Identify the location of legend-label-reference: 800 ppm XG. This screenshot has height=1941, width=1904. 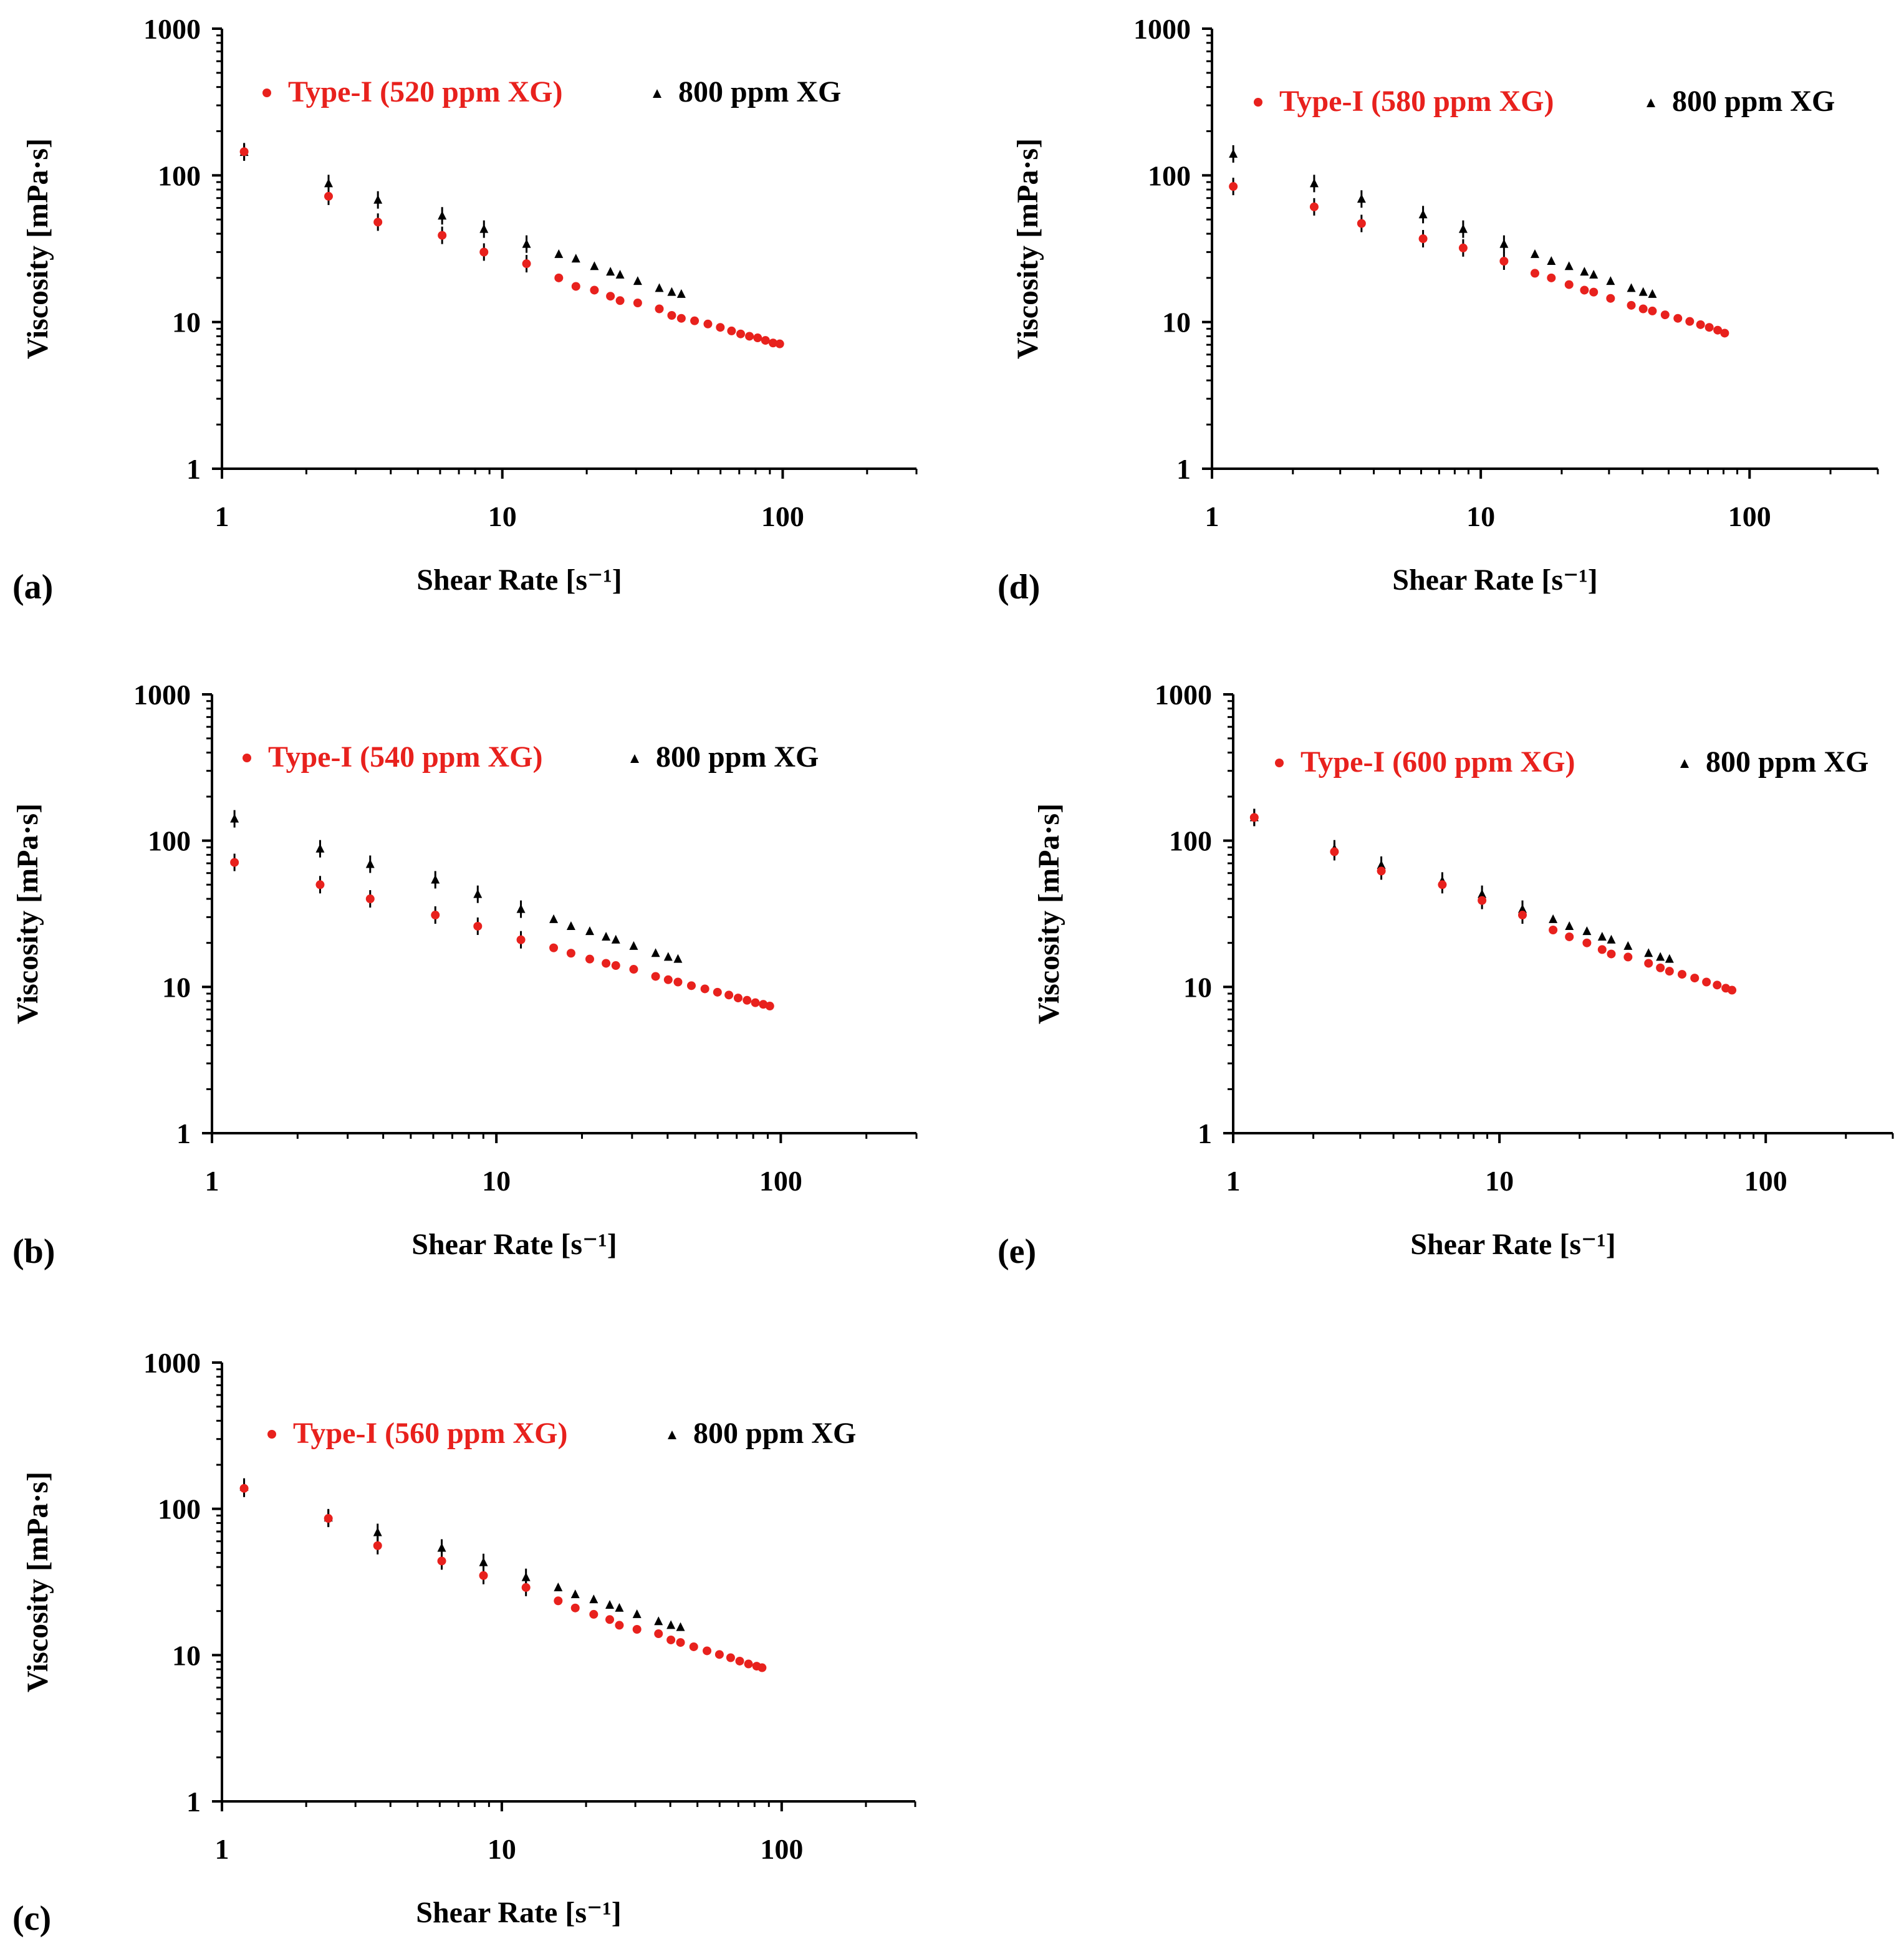
(1787, 762).